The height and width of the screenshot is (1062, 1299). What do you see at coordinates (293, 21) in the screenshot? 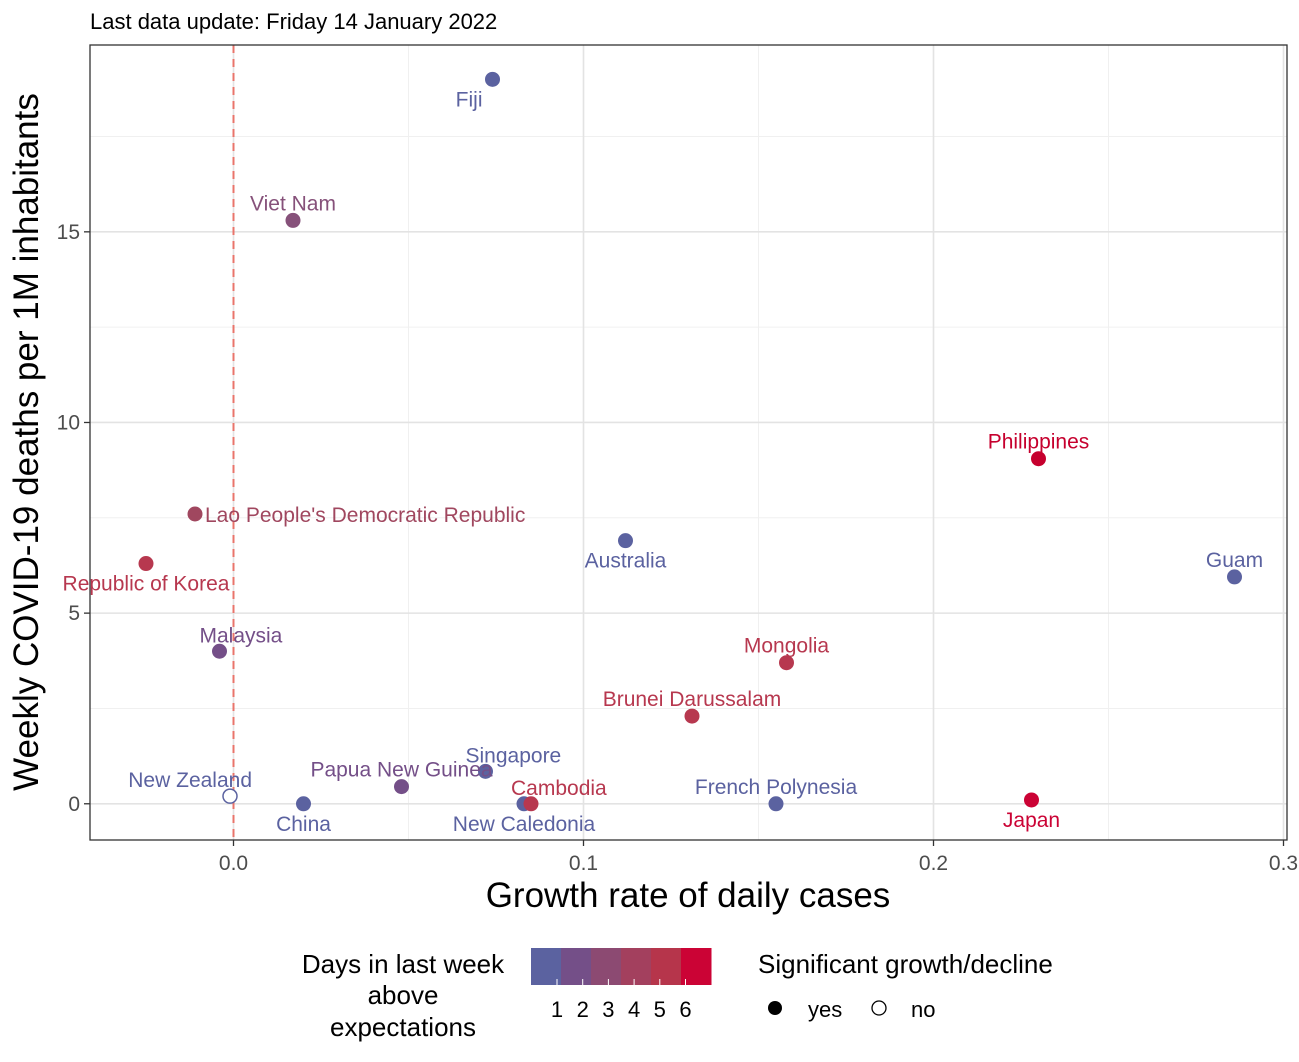
I see `chart-subtitle: Last data update: Friday 14 January 2022` at bounding box center [293, 21].